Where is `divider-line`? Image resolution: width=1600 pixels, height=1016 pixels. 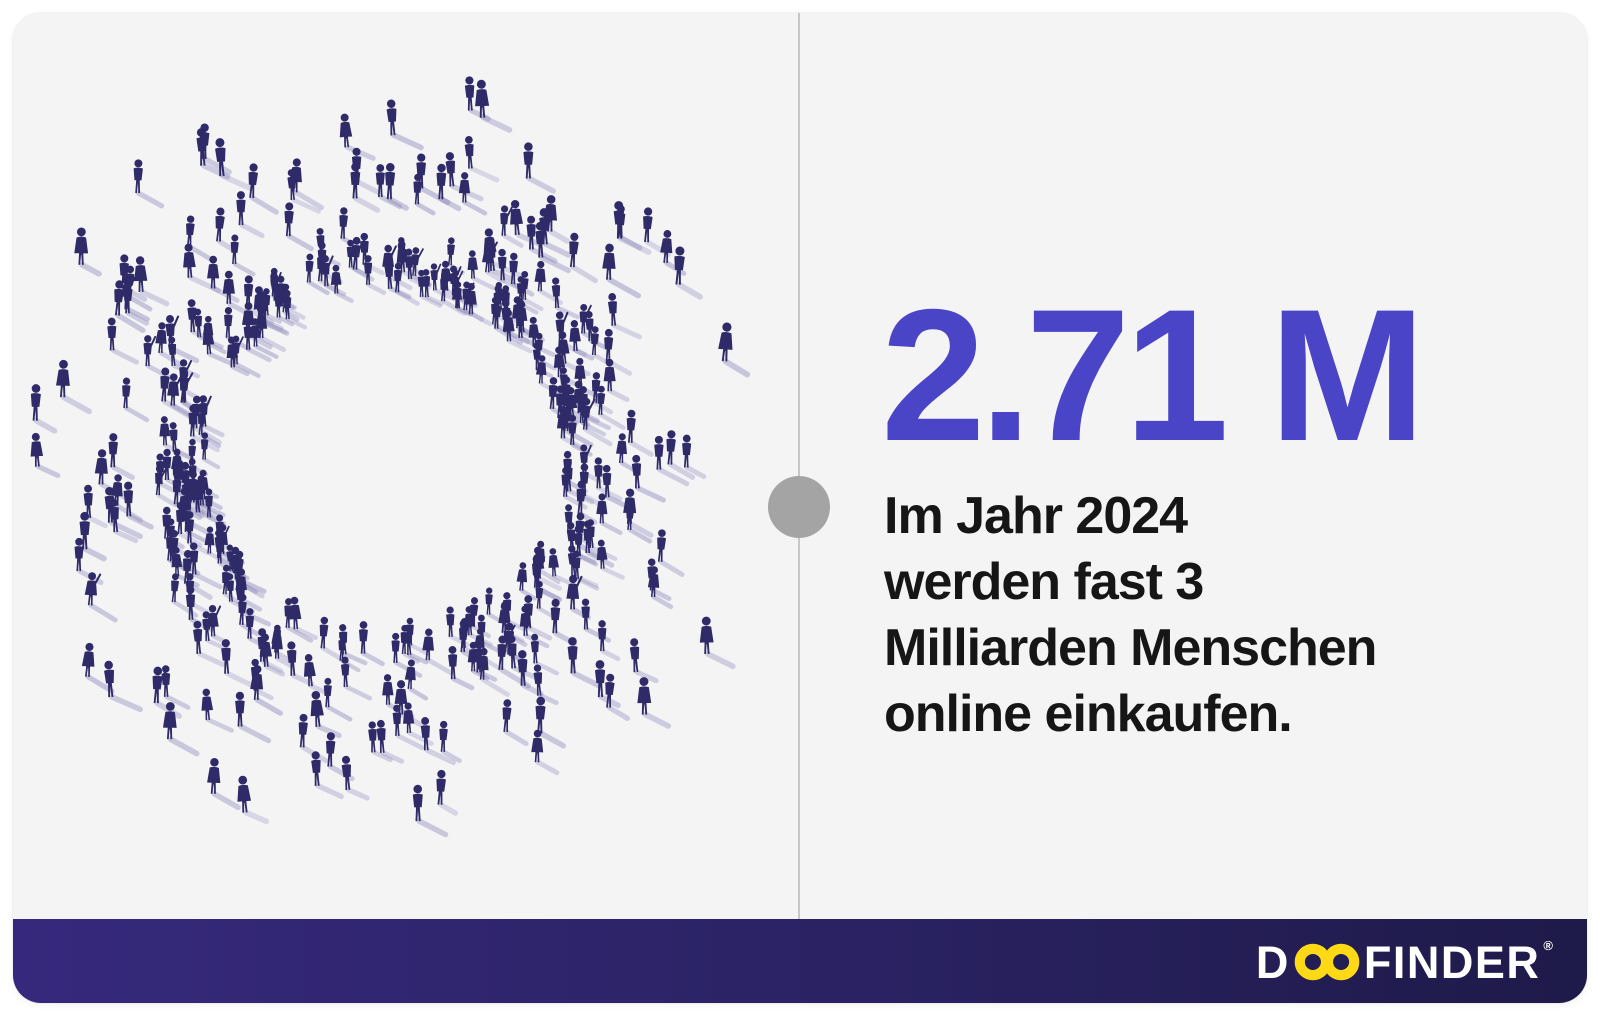 divider-line is located at coordinates (799, 466).